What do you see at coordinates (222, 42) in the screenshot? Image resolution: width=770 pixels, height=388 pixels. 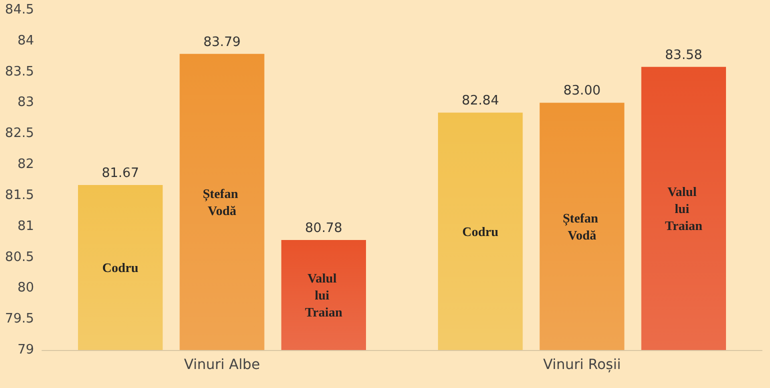 I see `text: 83.79` at bounding box center [222, 42].